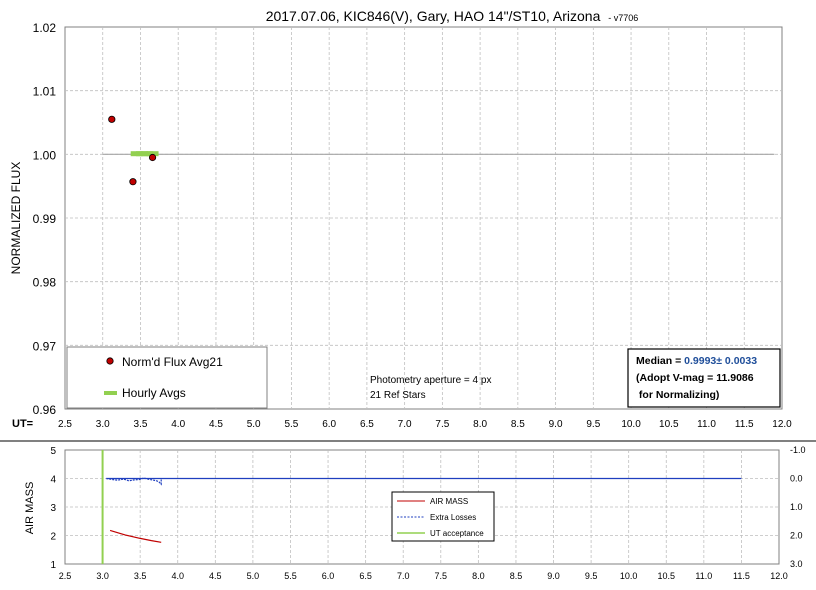 This screenshot has width=816, height=590. I want to click on top-legend-box, so click(167, 377).